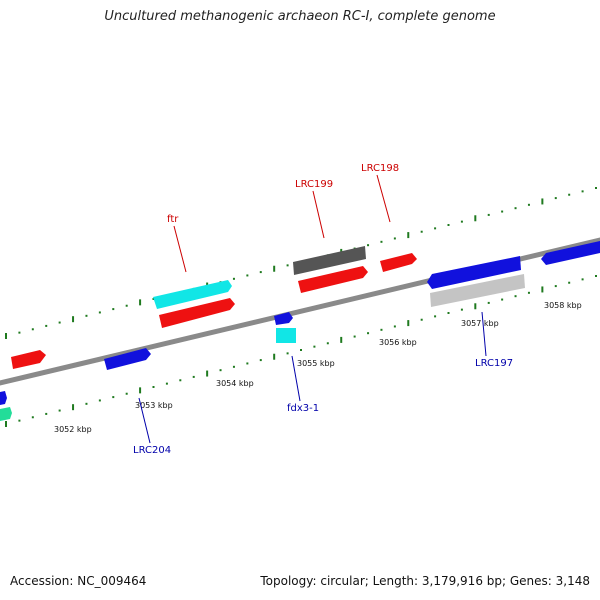 This screenshot has height=600, width=600. I want to click on gene-label-ftr: ftr, so click(173, 219).